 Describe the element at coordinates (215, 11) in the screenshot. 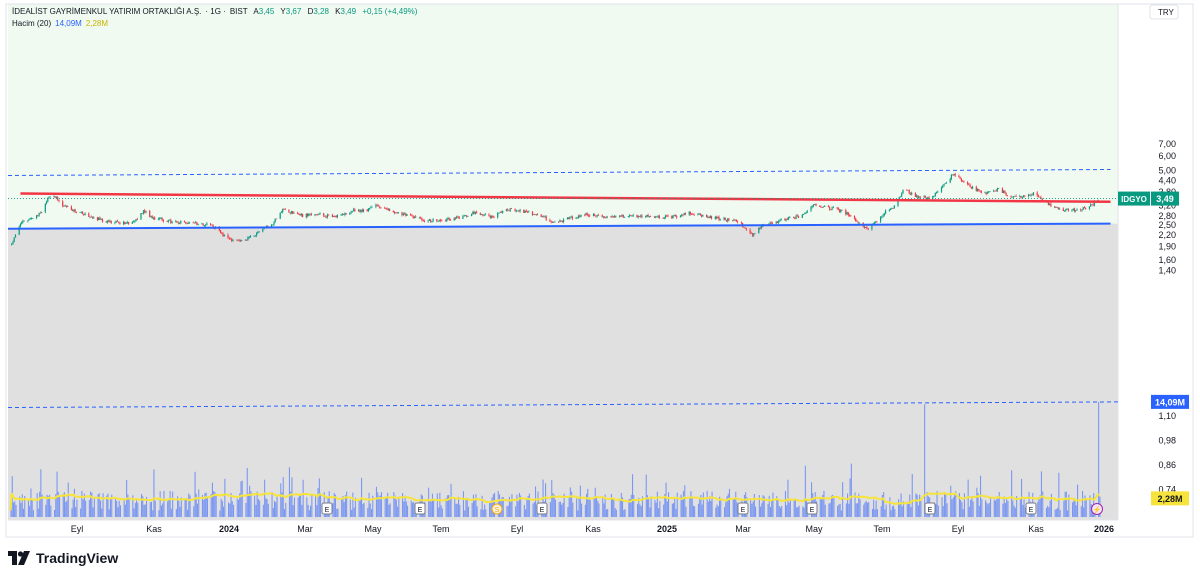

I see `interval-label: · 1G ·` at that location.